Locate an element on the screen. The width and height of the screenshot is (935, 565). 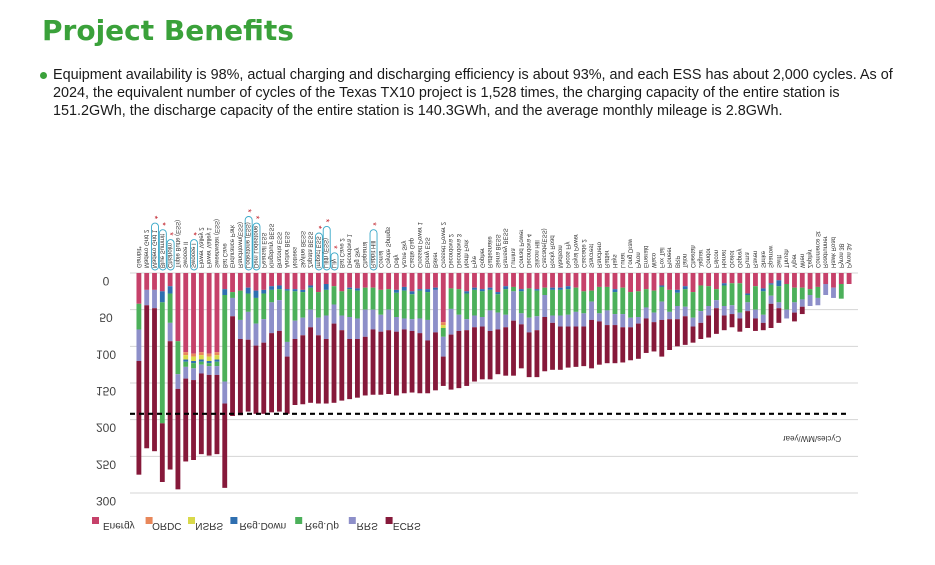
site-label: Azure Sky is located at coordinates (403, 254).